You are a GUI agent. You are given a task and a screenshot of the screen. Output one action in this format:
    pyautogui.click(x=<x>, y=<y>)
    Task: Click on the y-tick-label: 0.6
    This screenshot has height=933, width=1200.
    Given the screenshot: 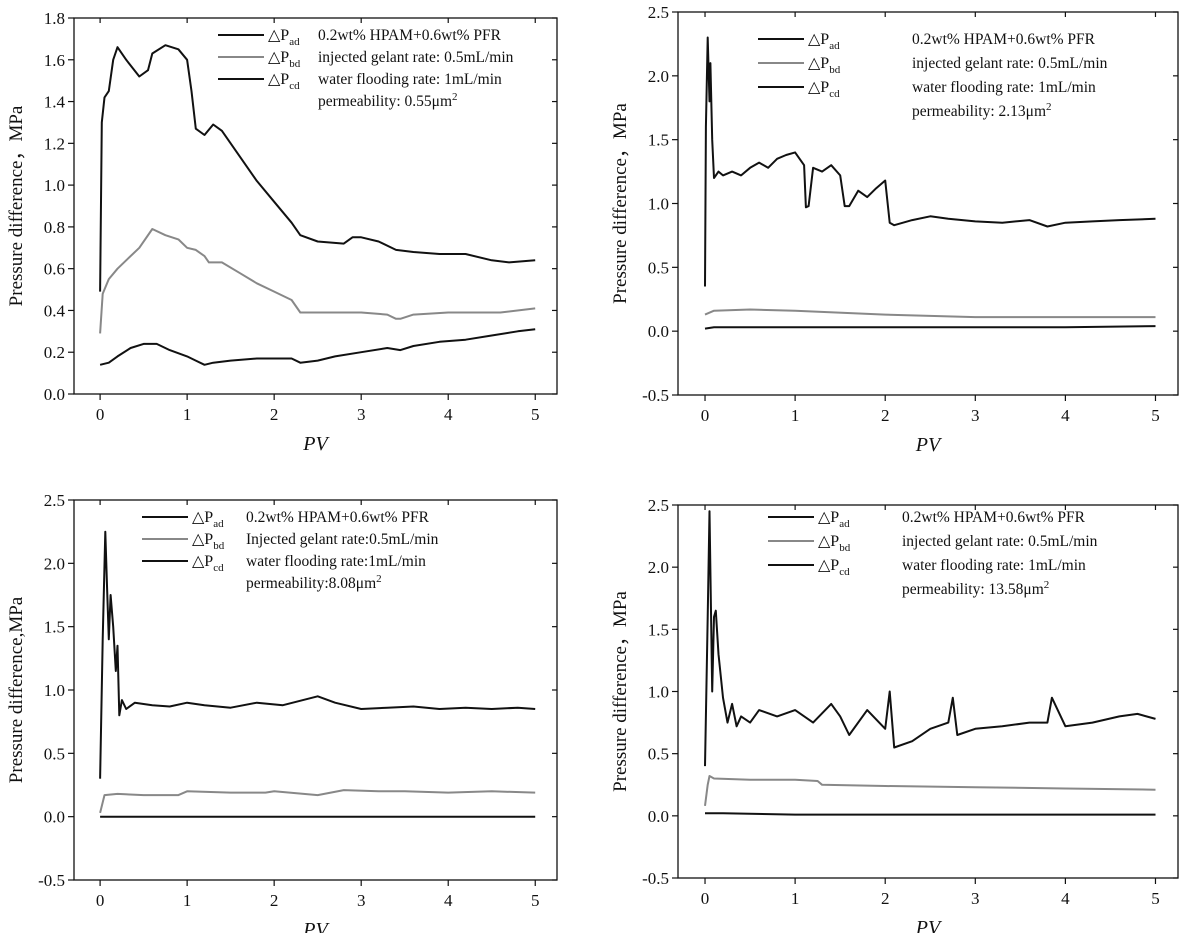 What is the action you would take?
    pyautogui.click(x=54, y=269)
    